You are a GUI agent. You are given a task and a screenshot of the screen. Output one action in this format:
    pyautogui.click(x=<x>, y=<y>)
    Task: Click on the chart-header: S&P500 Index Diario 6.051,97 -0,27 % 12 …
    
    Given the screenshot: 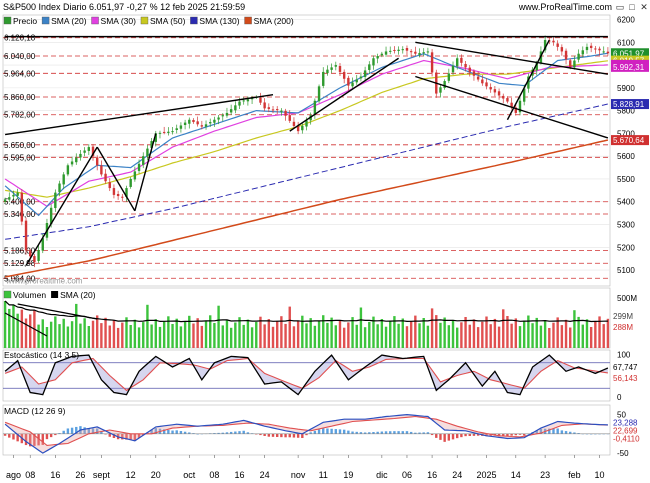 What is the action you would take?
    pyautogui.click(x=325, y=7)
    